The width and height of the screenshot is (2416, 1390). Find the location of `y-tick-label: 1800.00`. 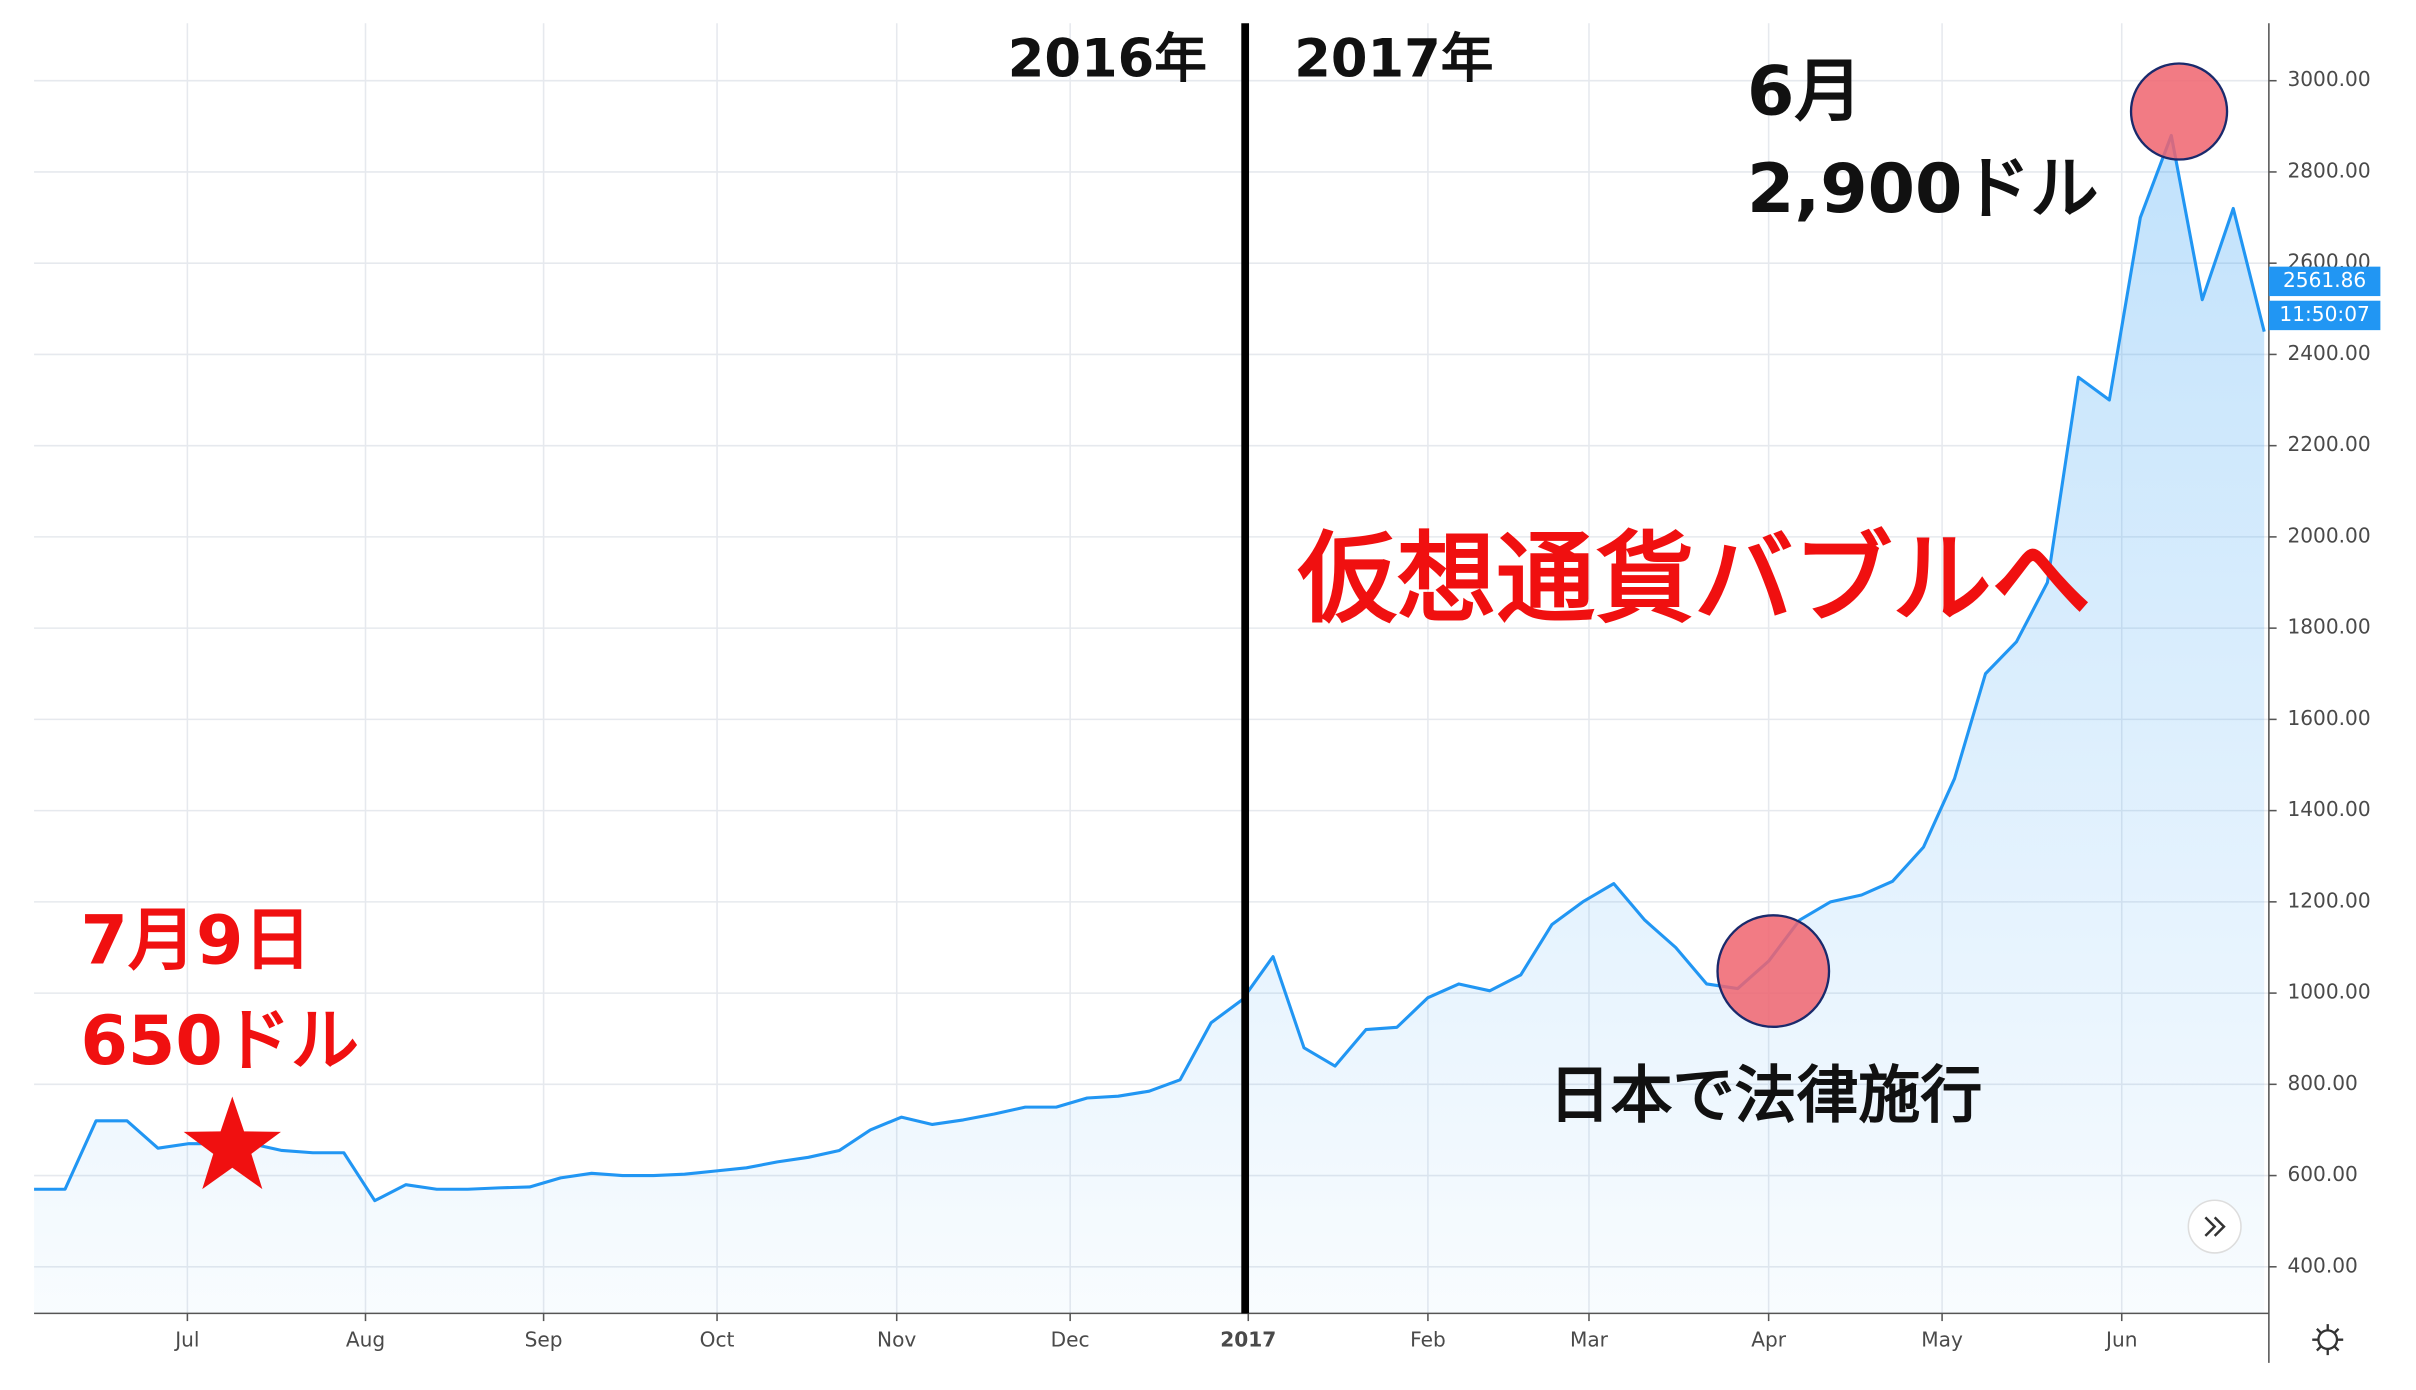

y-tick-label: 1800.00 is located at coordinates (2328, 627).